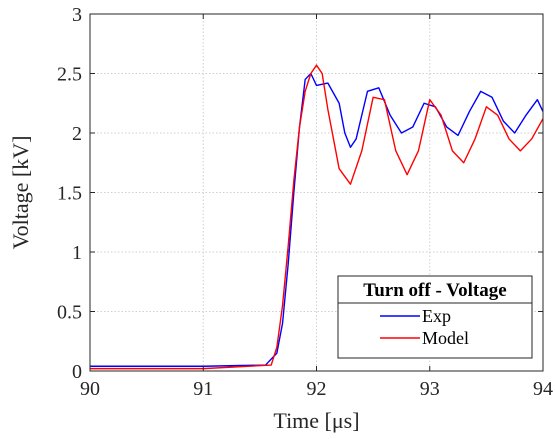 This screenshot has width=555, height=439. What do you see at coordinates (543, 389) in the screenshot?
I see `x-tick-label: 94` at bounding box center [543, 389].